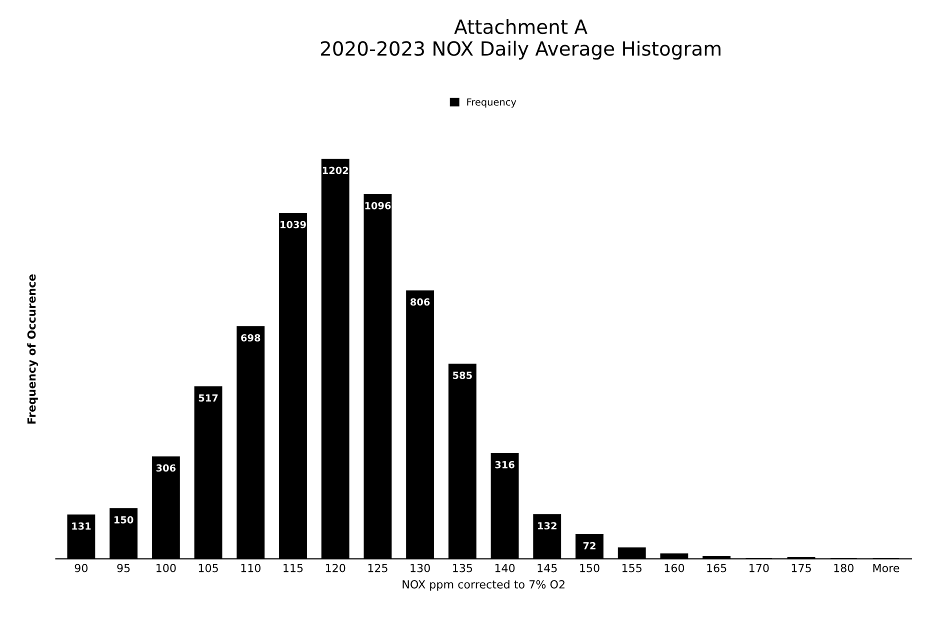  I want to click on x-tick-label: 175, so click(801, 568).